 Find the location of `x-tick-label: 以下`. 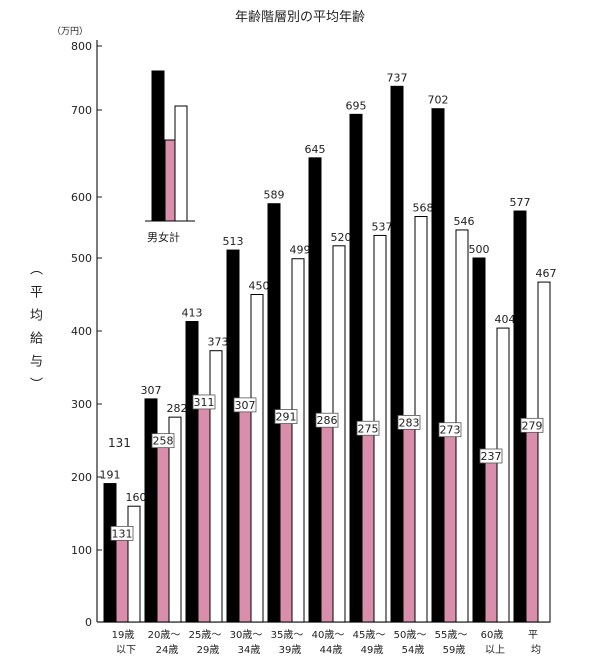

x-tick-label: 以下 is located at coordinates (126, 650).